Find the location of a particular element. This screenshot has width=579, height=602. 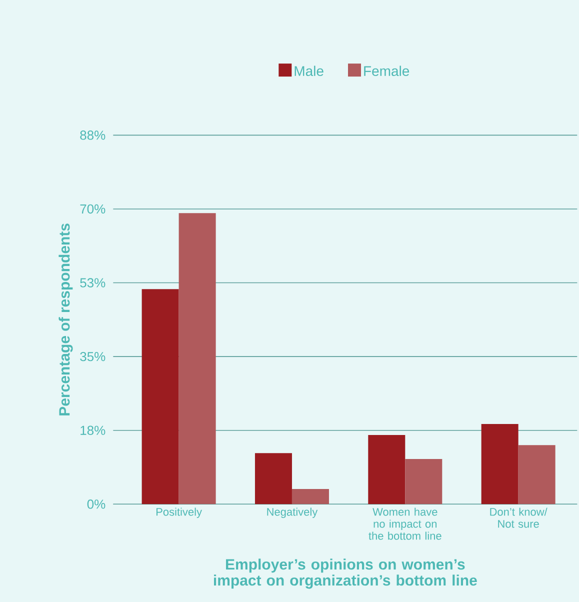

y-tick-label: 35% is located at coordinates (93, 357).